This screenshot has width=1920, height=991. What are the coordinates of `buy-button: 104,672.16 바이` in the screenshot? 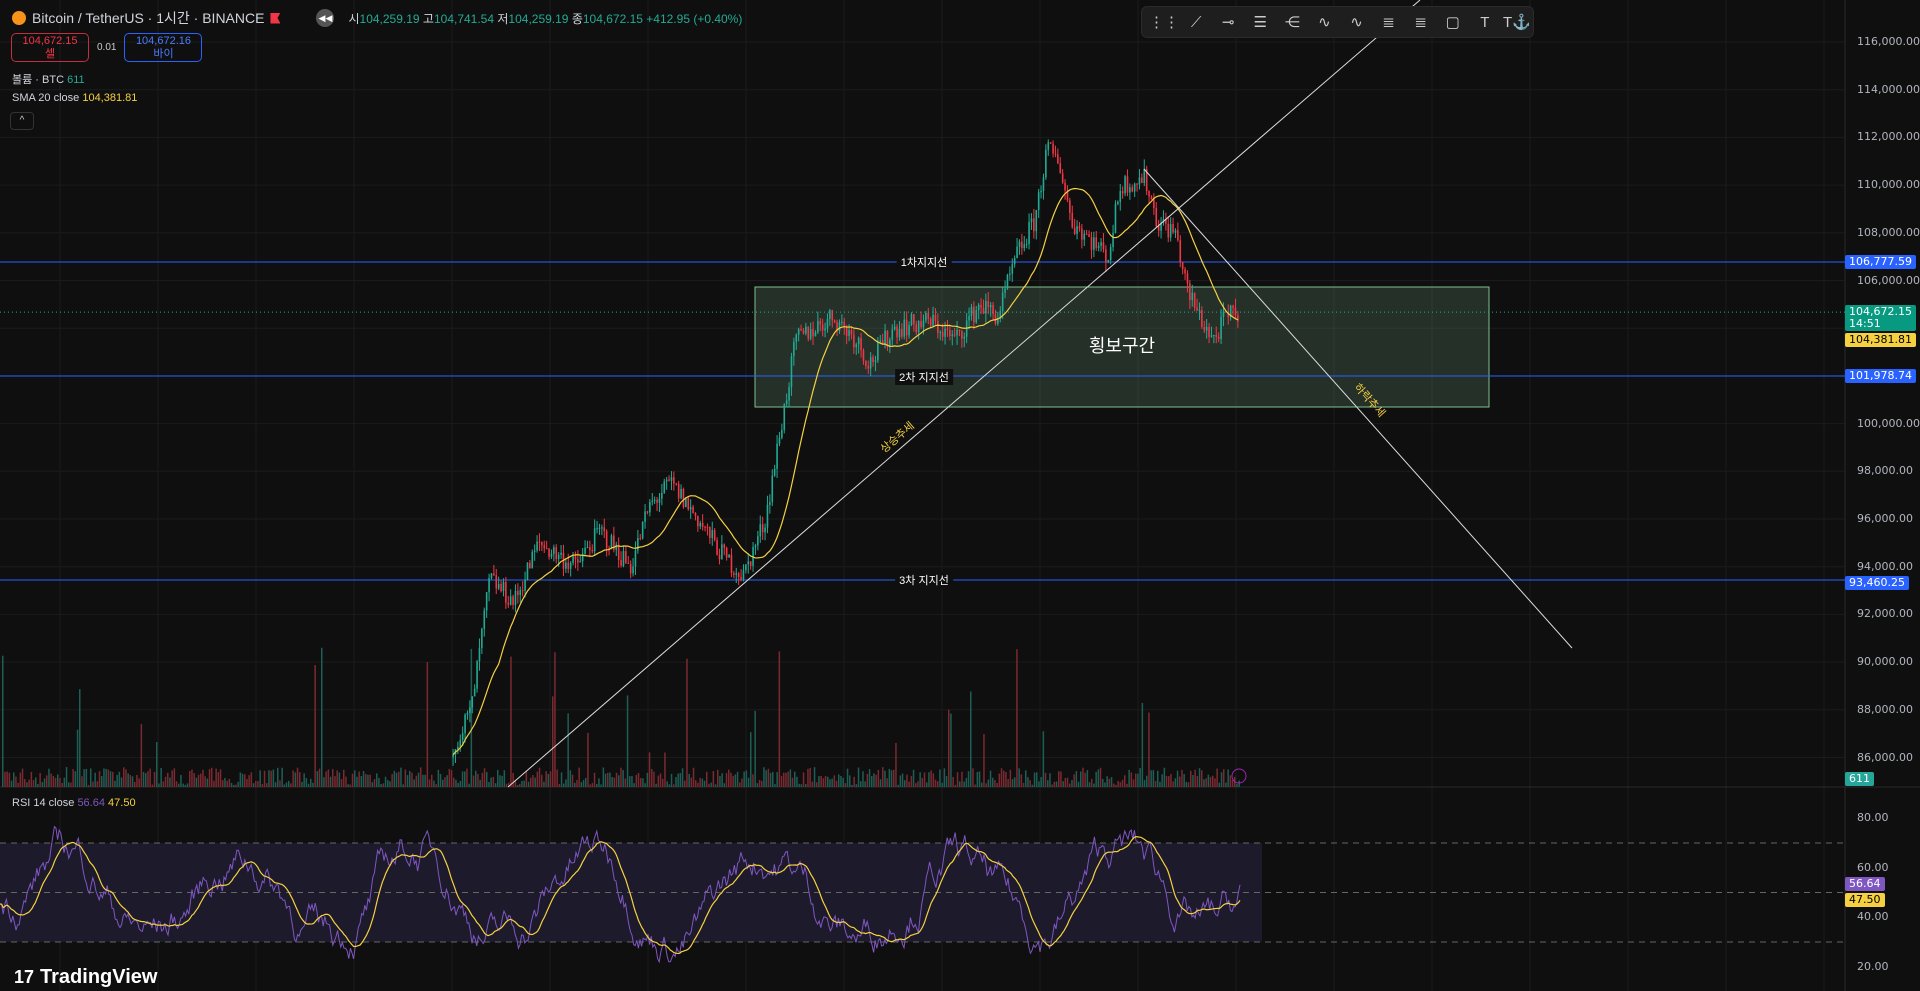 It's located at (163, 47).